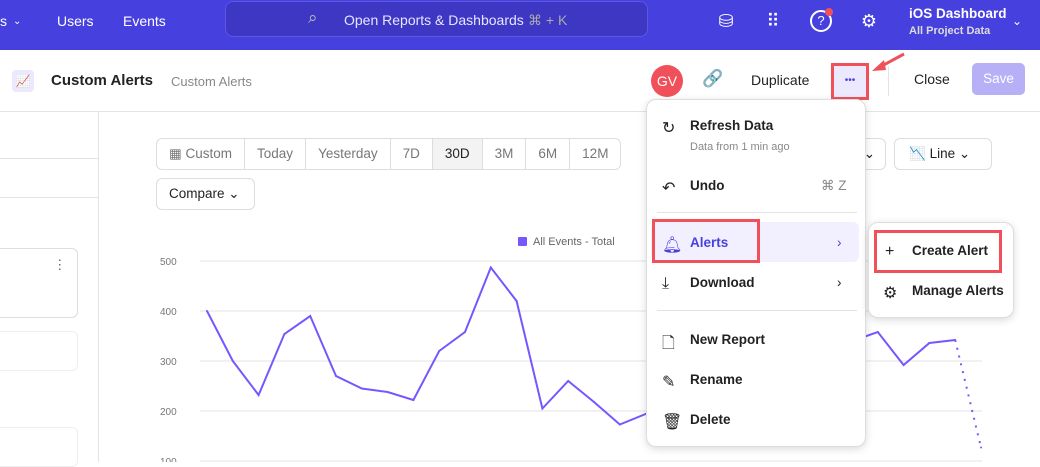  Describe the element at coordinates (168, 362) in the screenshot. I see `y-tick-label: 300` at that location.